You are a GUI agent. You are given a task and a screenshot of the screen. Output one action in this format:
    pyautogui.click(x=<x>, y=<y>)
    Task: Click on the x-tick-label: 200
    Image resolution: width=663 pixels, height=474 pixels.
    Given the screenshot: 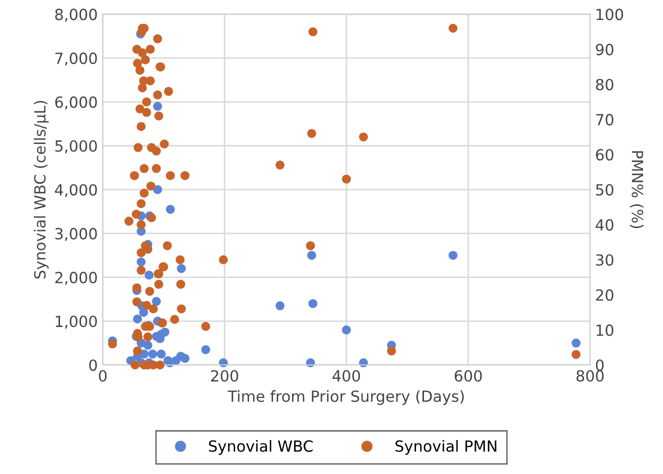 What is the action you would take?
    pyautogui.click(x=224, y=376)
    